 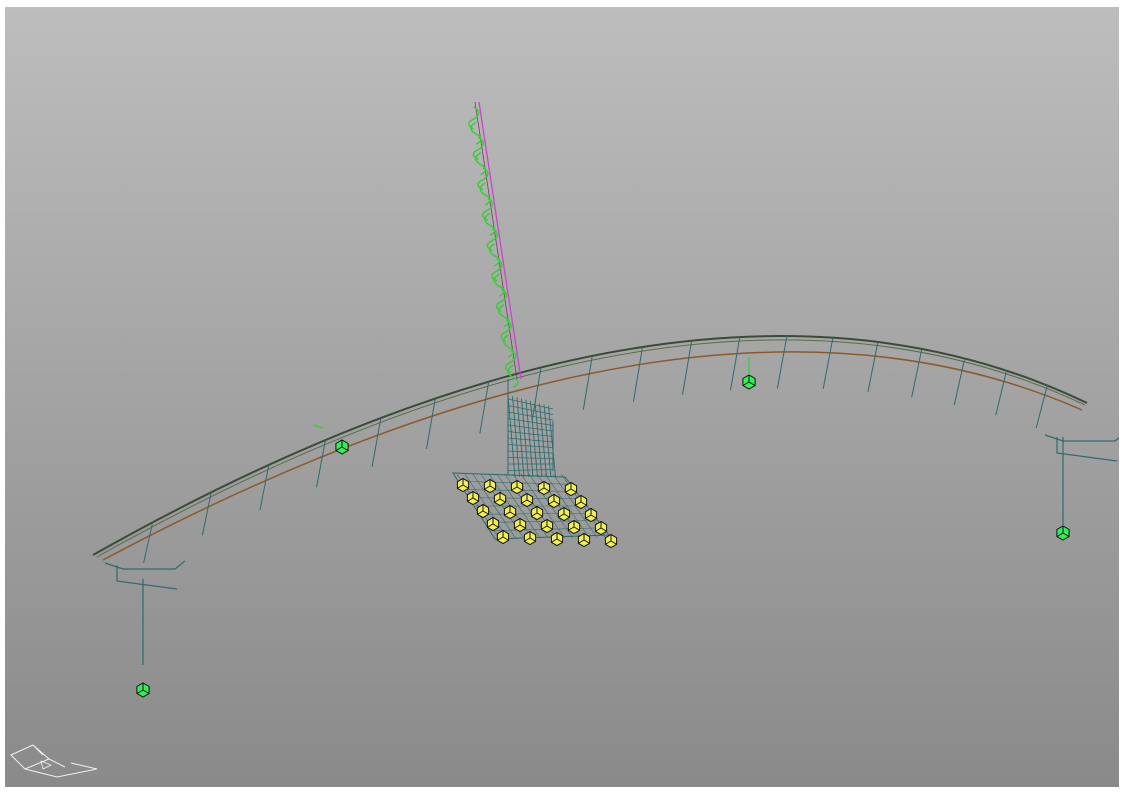 I want to click on pylon-wall-edge, so click(x=530, y=427).